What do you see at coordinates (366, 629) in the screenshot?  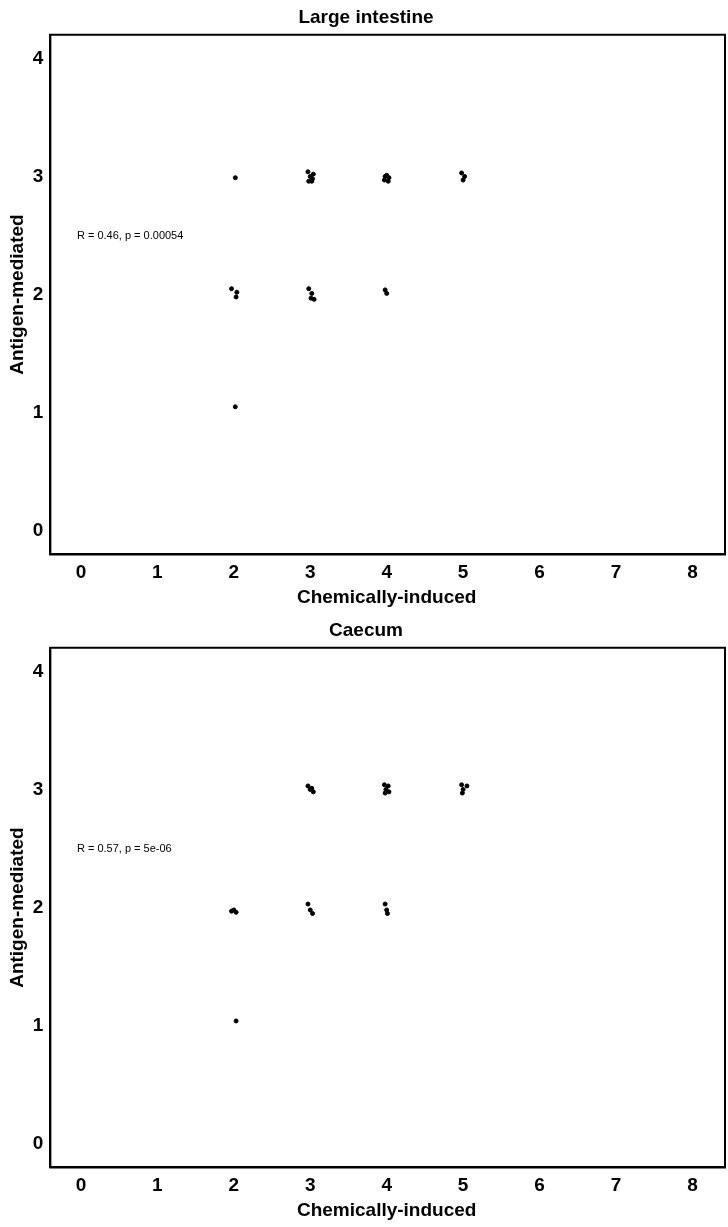 I see `chart-title: Caecum` at bounding box center [366, 629].